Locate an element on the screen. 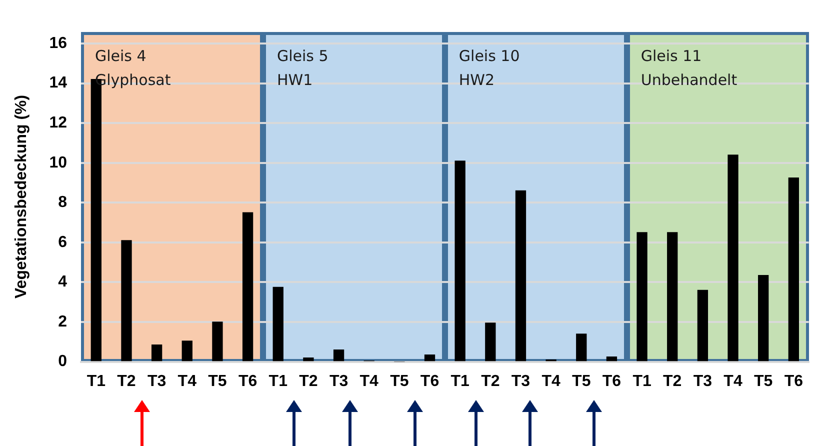  y-tick-label: 14 is located at coordinates (58, 83).